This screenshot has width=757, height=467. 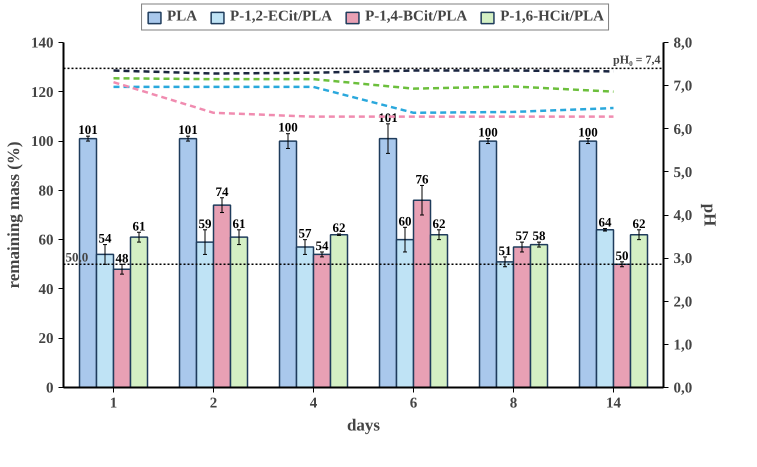 I want to click on x-tick-label: 8, so click(x=514, y=404).